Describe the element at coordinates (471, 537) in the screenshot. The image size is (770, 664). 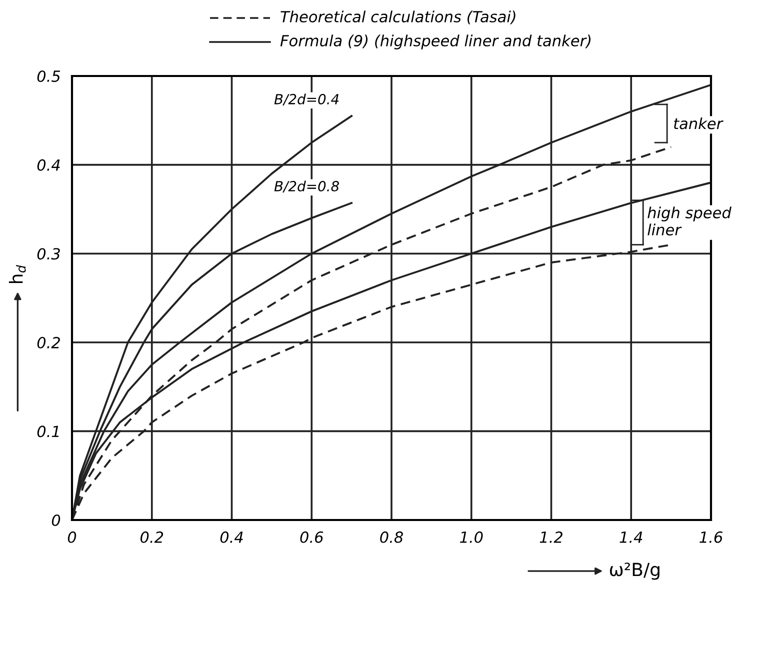
I see `x-tick-label: 1.0` at that location.